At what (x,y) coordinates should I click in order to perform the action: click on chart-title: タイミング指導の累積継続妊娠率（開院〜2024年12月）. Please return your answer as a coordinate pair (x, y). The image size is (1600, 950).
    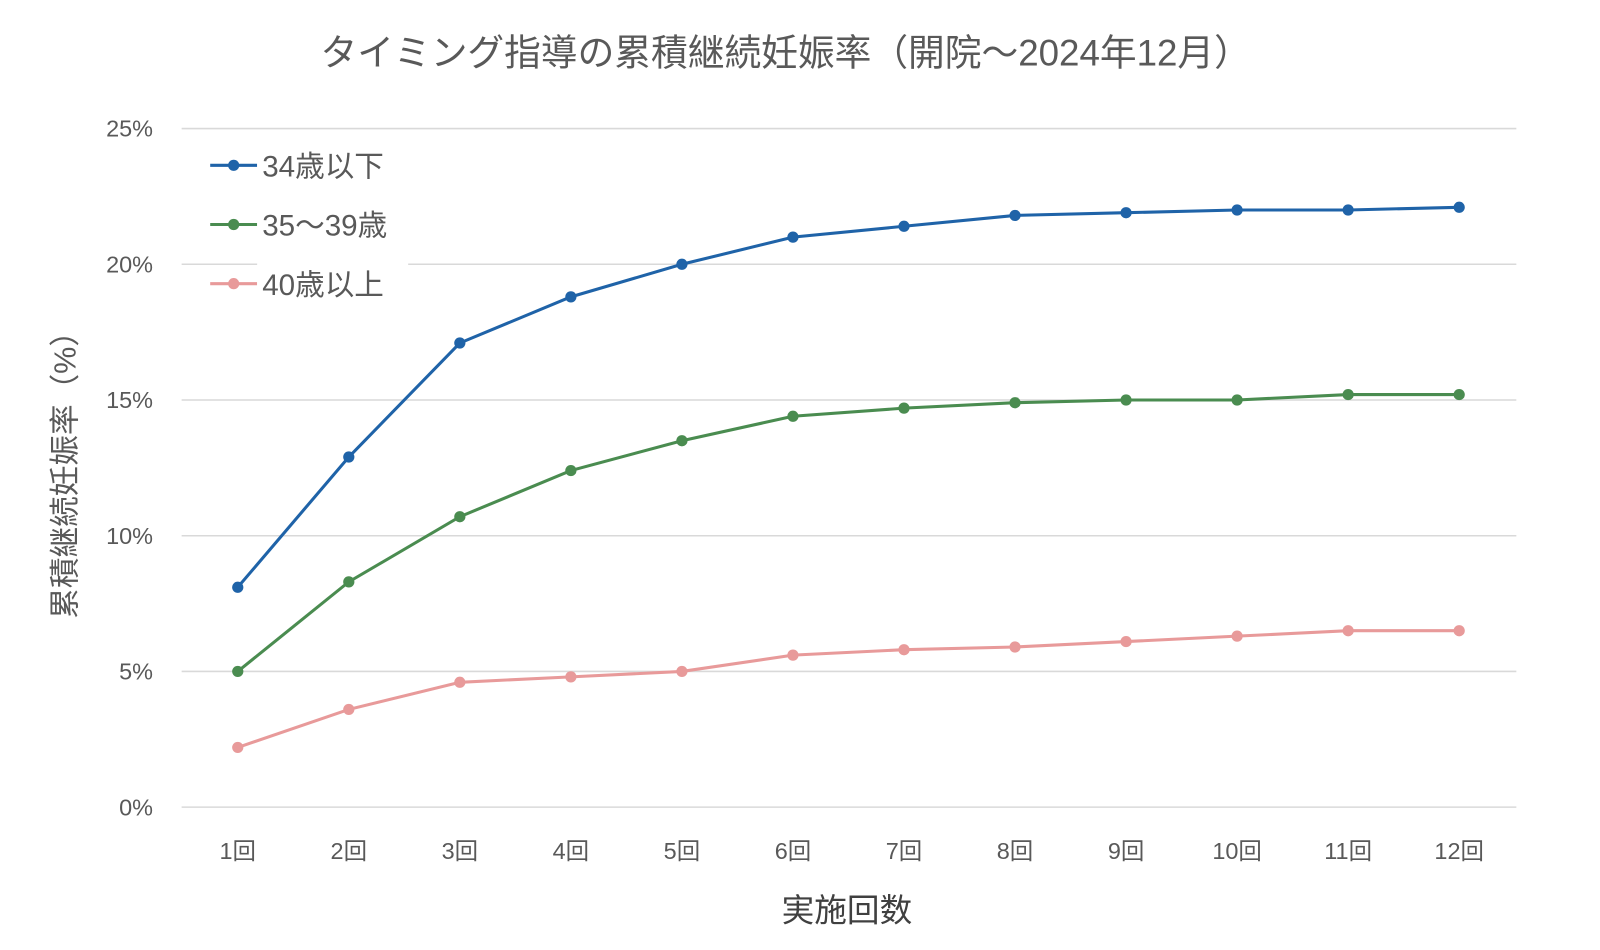
    Looking at the image, I should click on (786, 52).